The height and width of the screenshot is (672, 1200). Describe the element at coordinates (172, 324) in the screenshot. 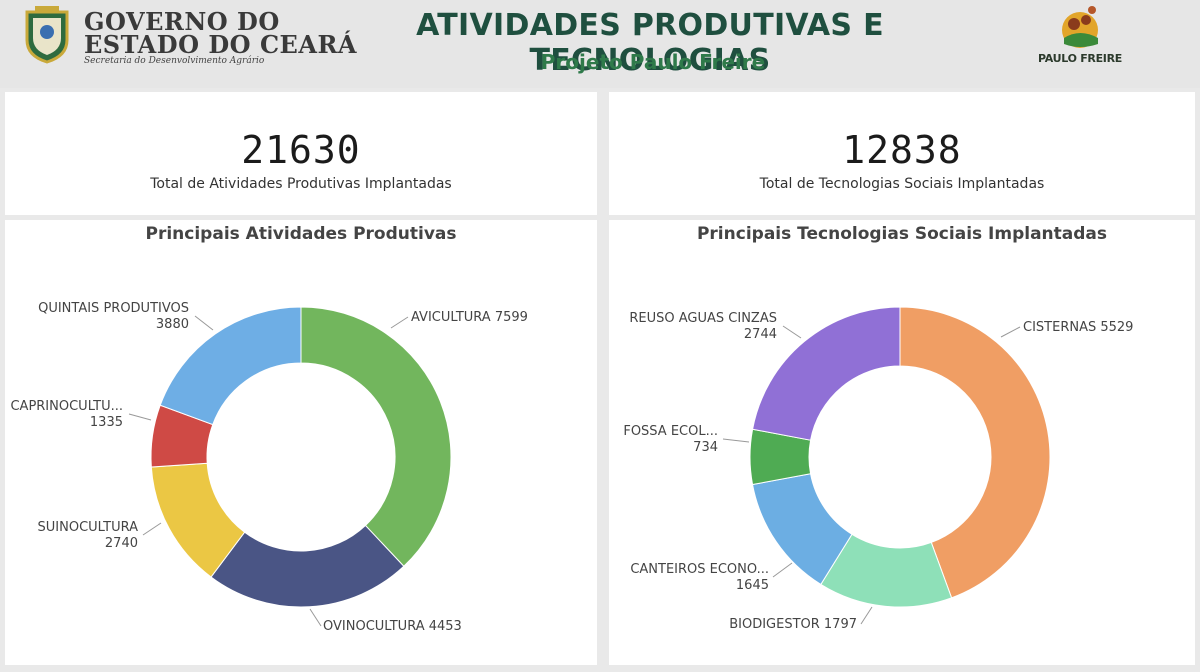

I see `label-value-quintais-produtivos: 3880` at that location.